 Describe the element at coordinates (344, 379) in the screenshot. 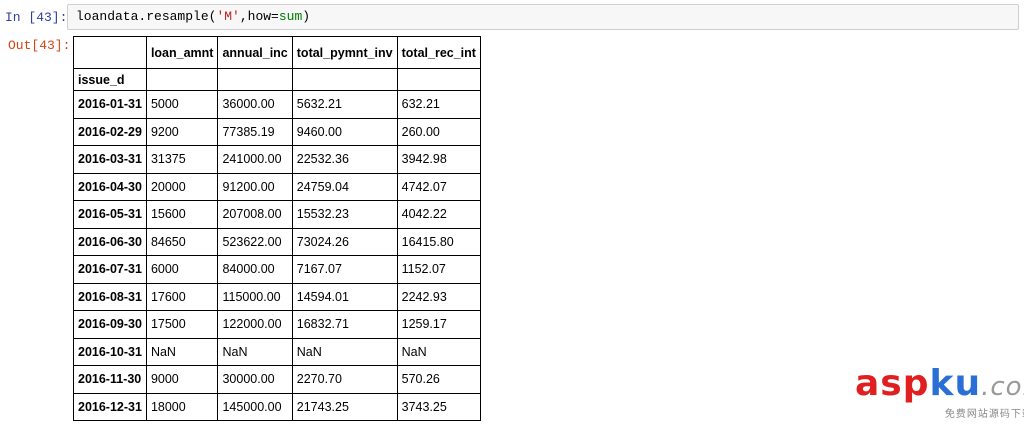

I see `cell: 2270.70` at that location.